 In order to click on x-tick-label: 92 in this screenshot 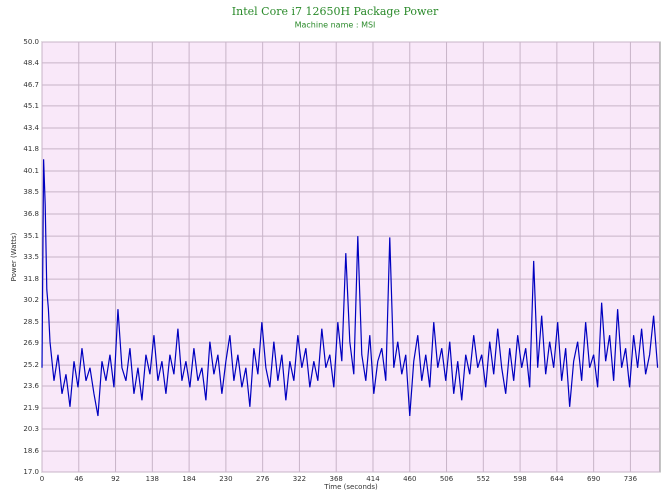, I will do `click(115, 479)`.